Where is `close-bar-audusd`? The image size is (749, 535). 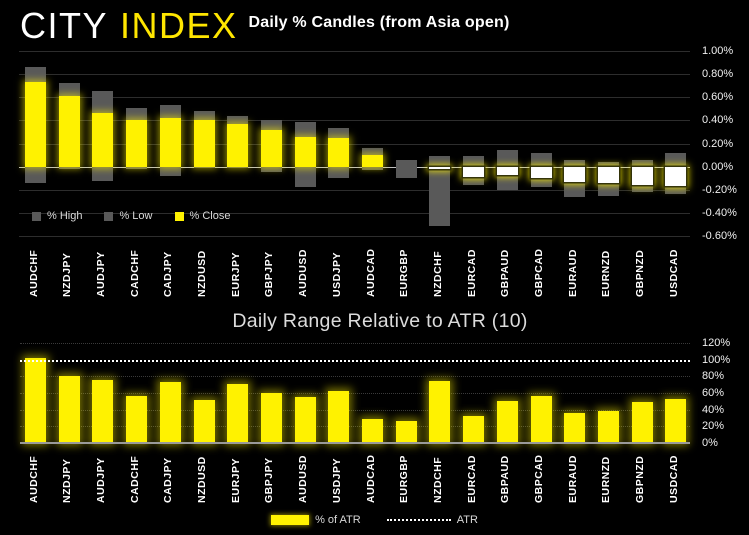
close-bar-audusd is located at coordinates (305, 151).